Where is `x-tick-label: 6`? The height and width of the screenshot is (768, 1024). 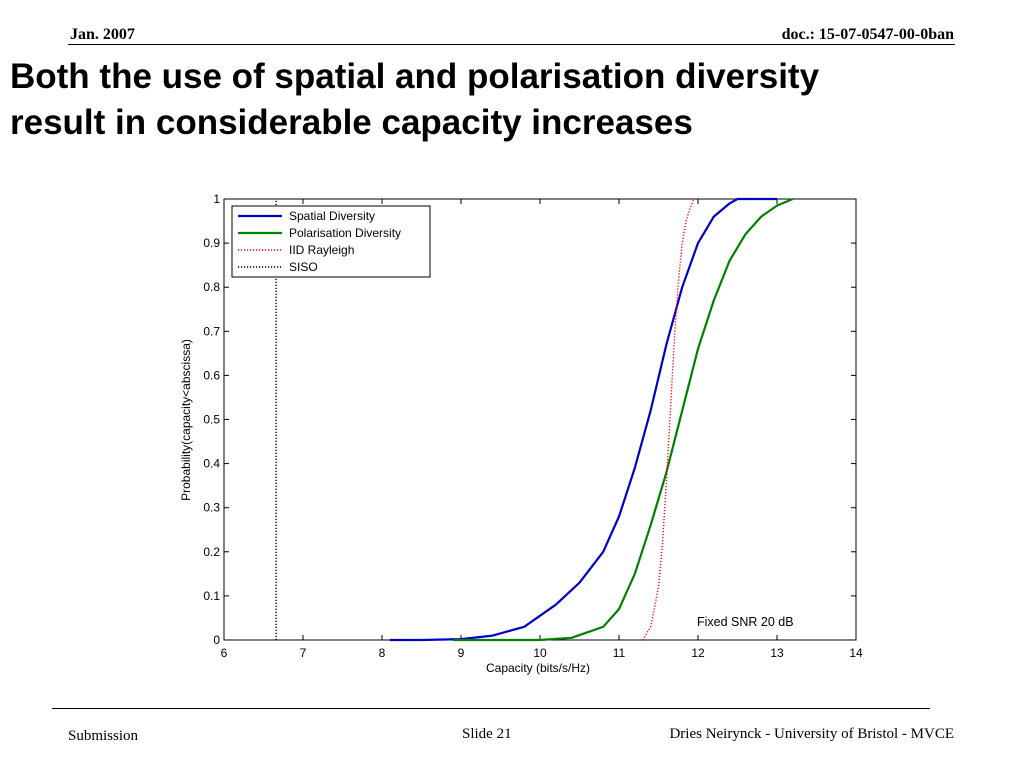
x-tick-label: 6 is located at coordinates (224, 653).